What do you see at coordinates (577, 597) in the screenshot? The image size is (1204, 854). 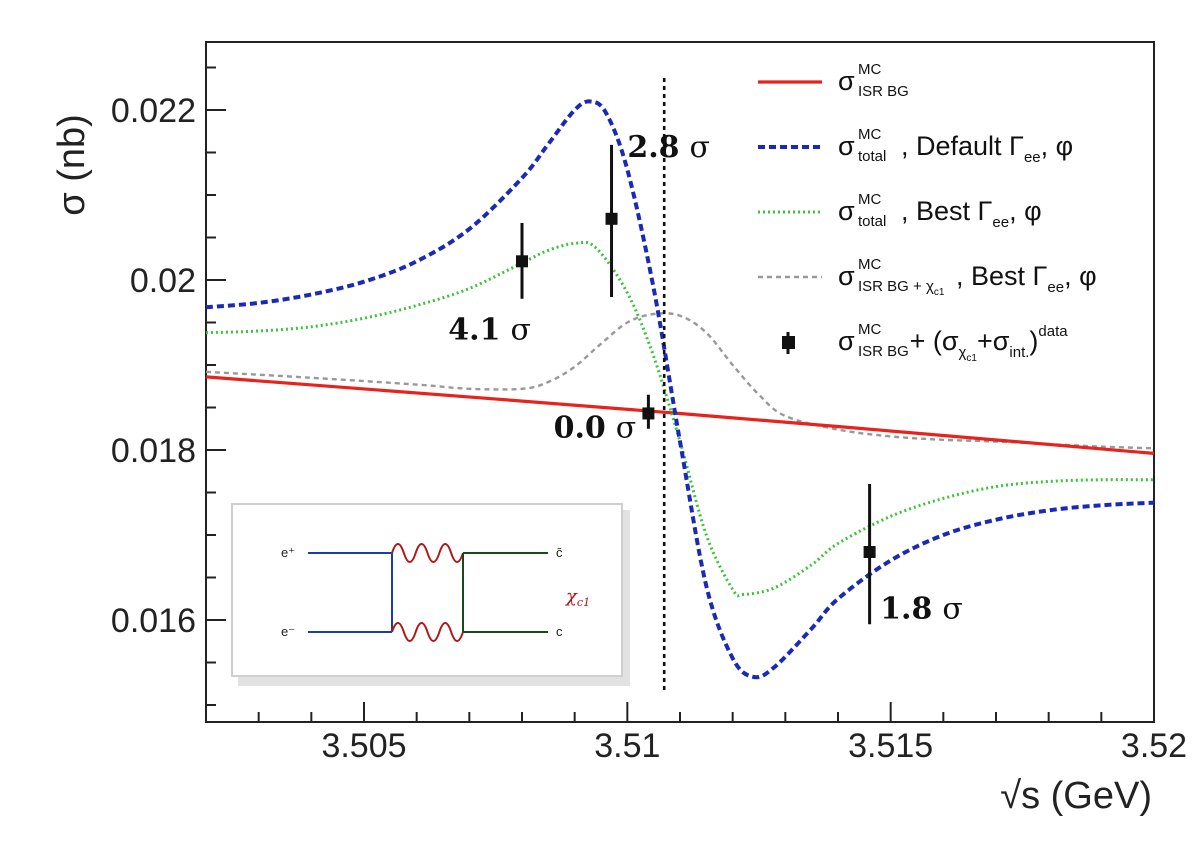 I see `chi-c1-label: χc1` at bounding box center [577, 597].